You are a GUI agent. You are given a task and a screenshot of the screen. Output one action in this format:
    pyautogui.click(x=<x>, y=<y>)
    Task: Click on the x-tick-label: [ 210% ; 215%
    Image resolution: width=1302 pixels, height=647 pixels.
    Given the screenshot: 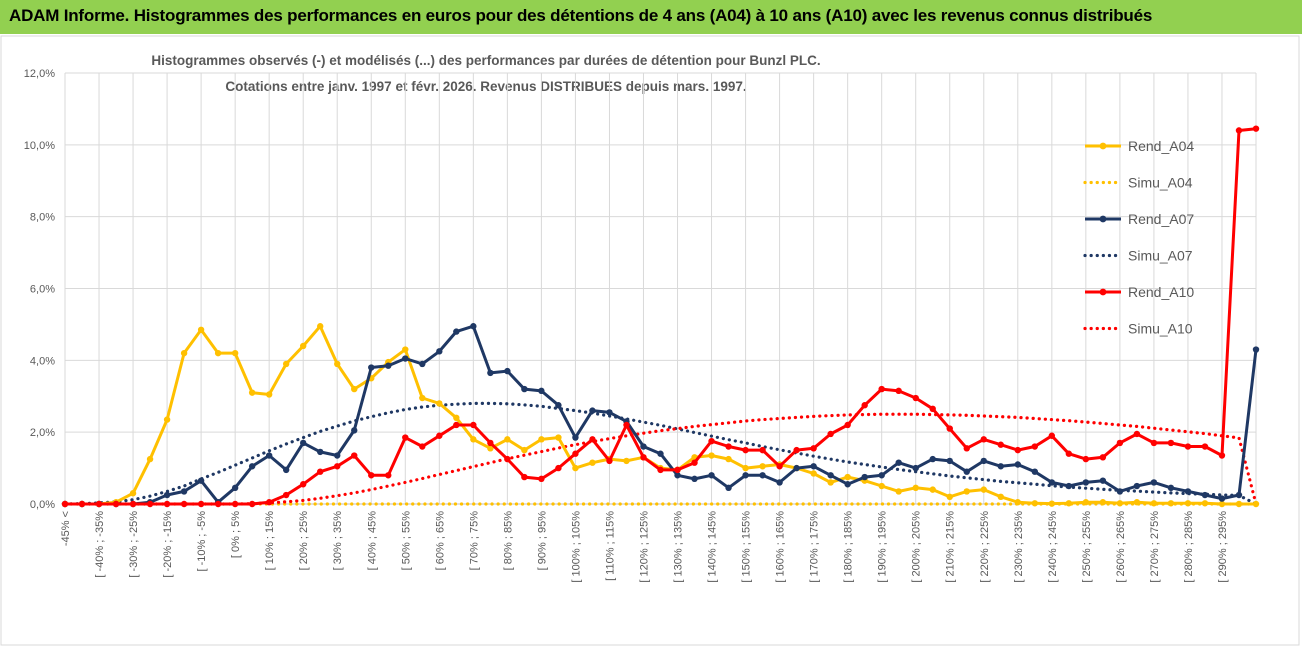 What is the action you would take?
    pyautogui.click(x=951, y=547)
    